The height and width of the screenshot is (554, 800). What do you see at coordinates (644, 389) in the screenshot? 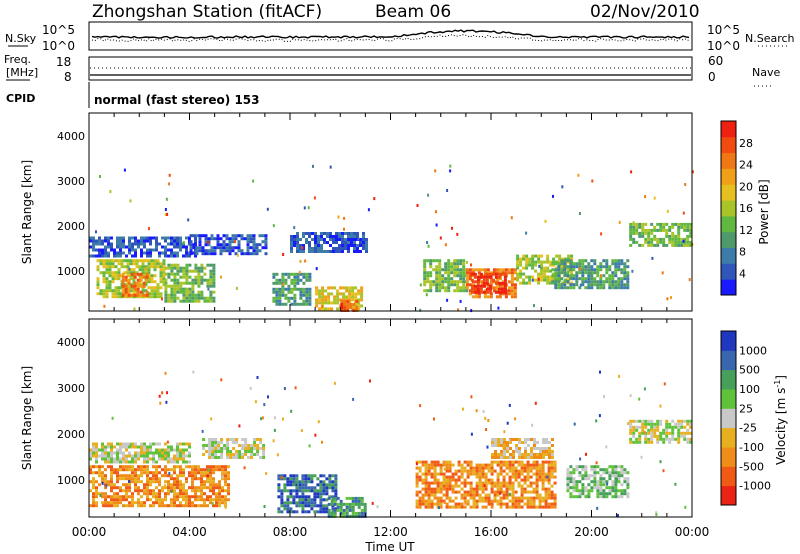
I see `velocity-cell-speck` at bounding box center [644, 389].